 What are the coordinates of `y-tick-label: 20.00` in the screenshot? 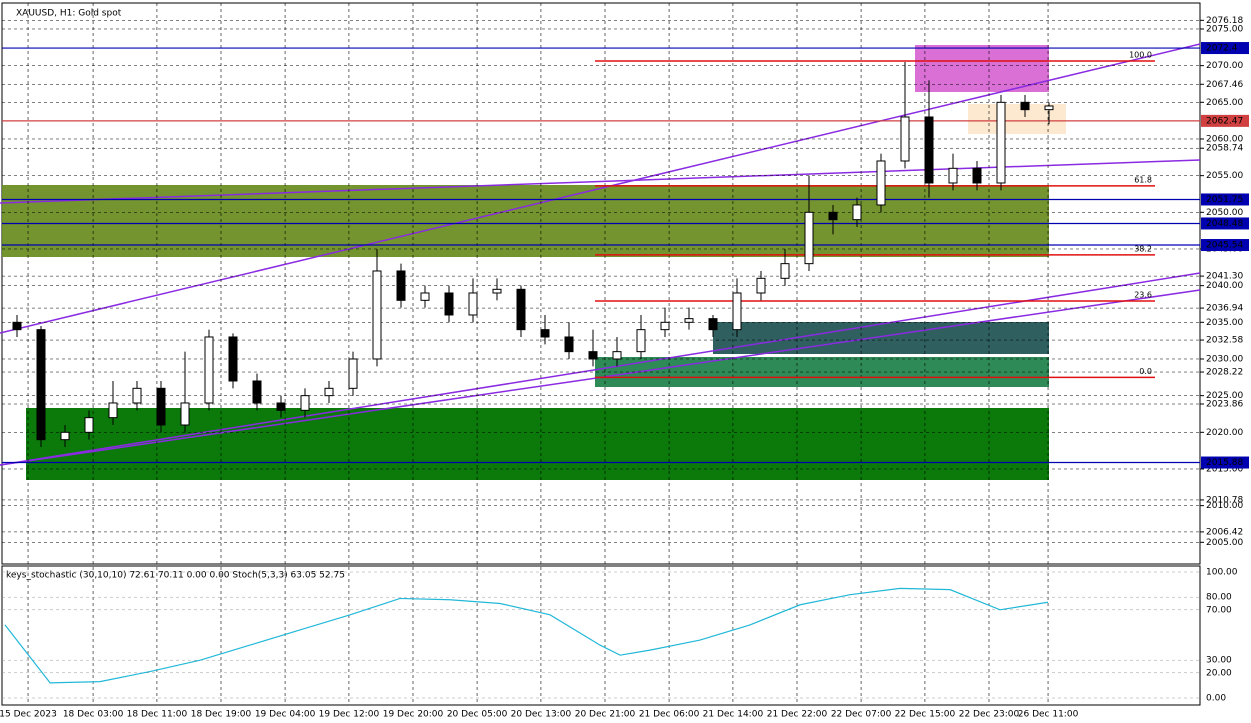 It's located at (1219, 673).